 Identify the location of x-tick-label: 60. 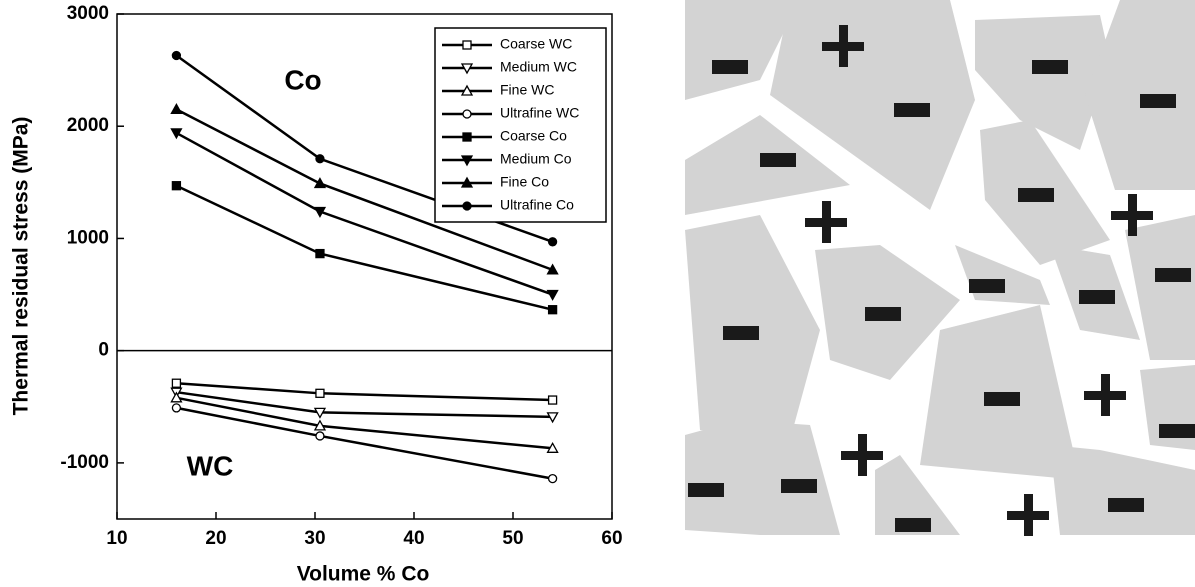
(611, 538).